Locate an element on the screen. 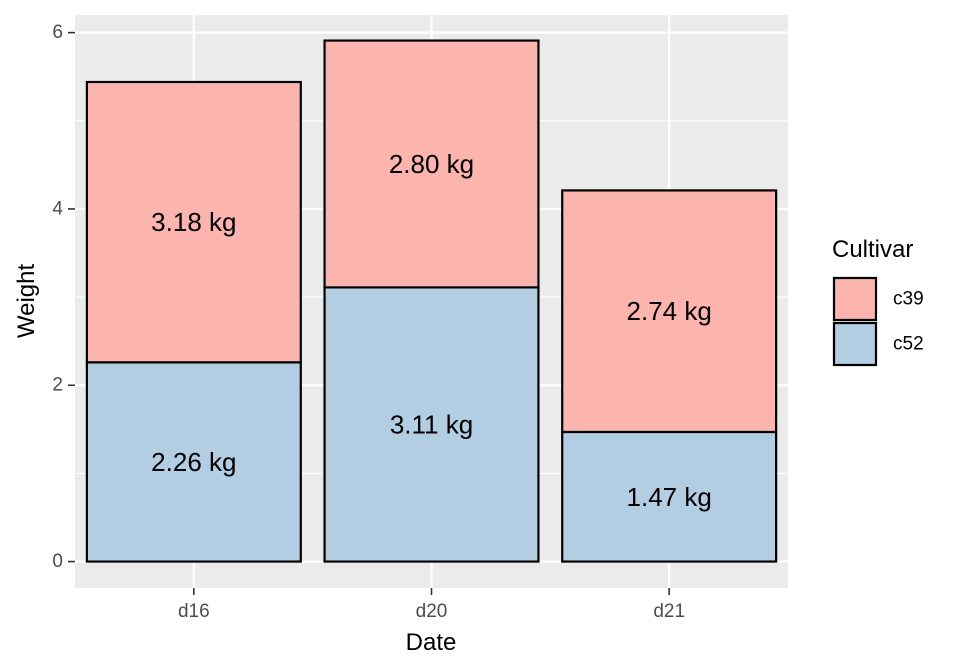 The image size is (960, 672). x-axis: d16 d20 d21 is located at coordinates (431, 605).